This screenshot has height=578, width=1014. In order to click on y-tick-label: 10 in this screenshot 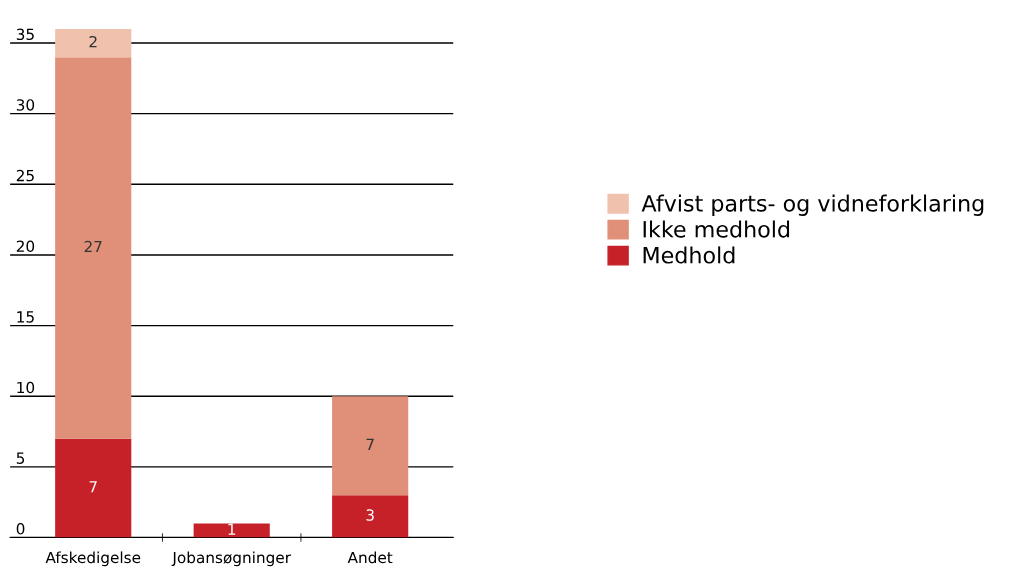, I will do `click(26, 387)`.